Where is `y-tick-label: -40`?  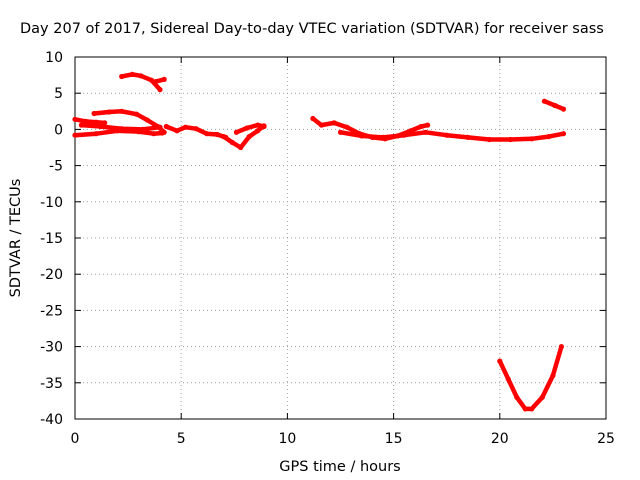
y-tick-label: -40 is located at coordinates (51, 420).